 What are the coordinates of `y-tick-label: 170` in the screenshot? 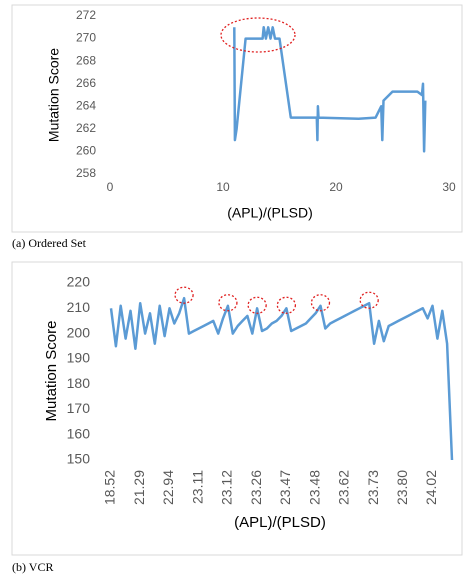 It's located at (79, 408).